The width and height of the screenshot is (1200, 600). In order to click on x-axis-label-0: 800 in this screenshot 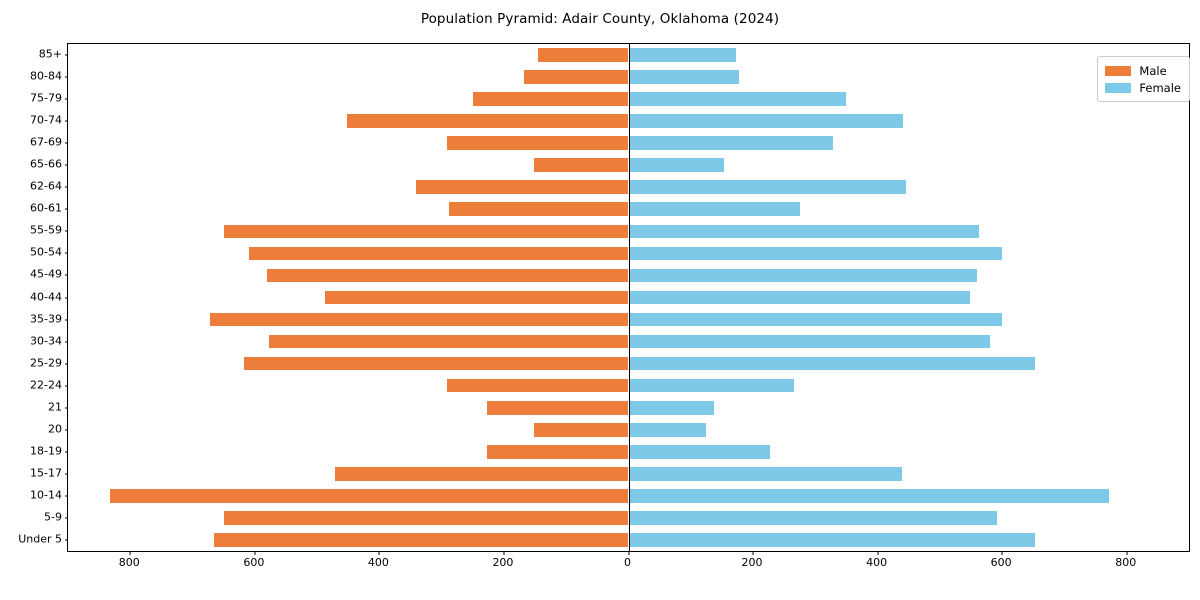, I will do `click(129, 562)`.